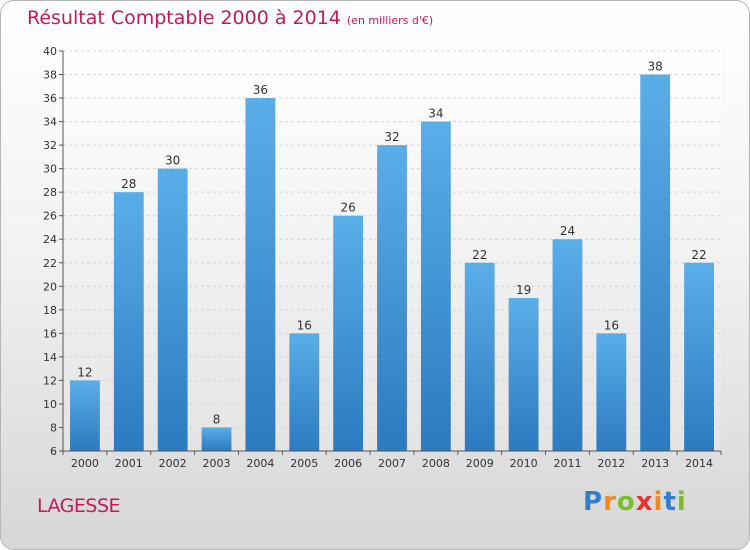 The image size is (750, 550). I want to click on x-tick-label-2014: 2014, so click(699, 463).